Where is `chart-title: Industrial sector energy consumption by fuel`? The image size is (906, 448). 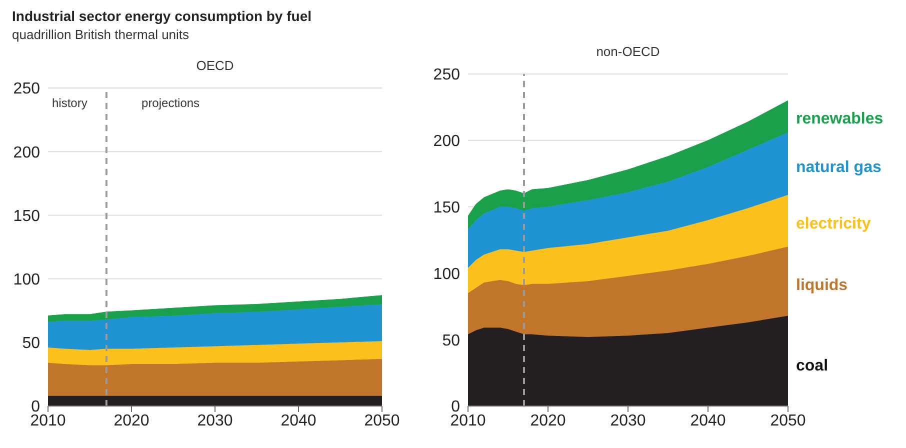
chart-title: Industrial sector energy consumption by fuel is located at coordinates (162, 16).